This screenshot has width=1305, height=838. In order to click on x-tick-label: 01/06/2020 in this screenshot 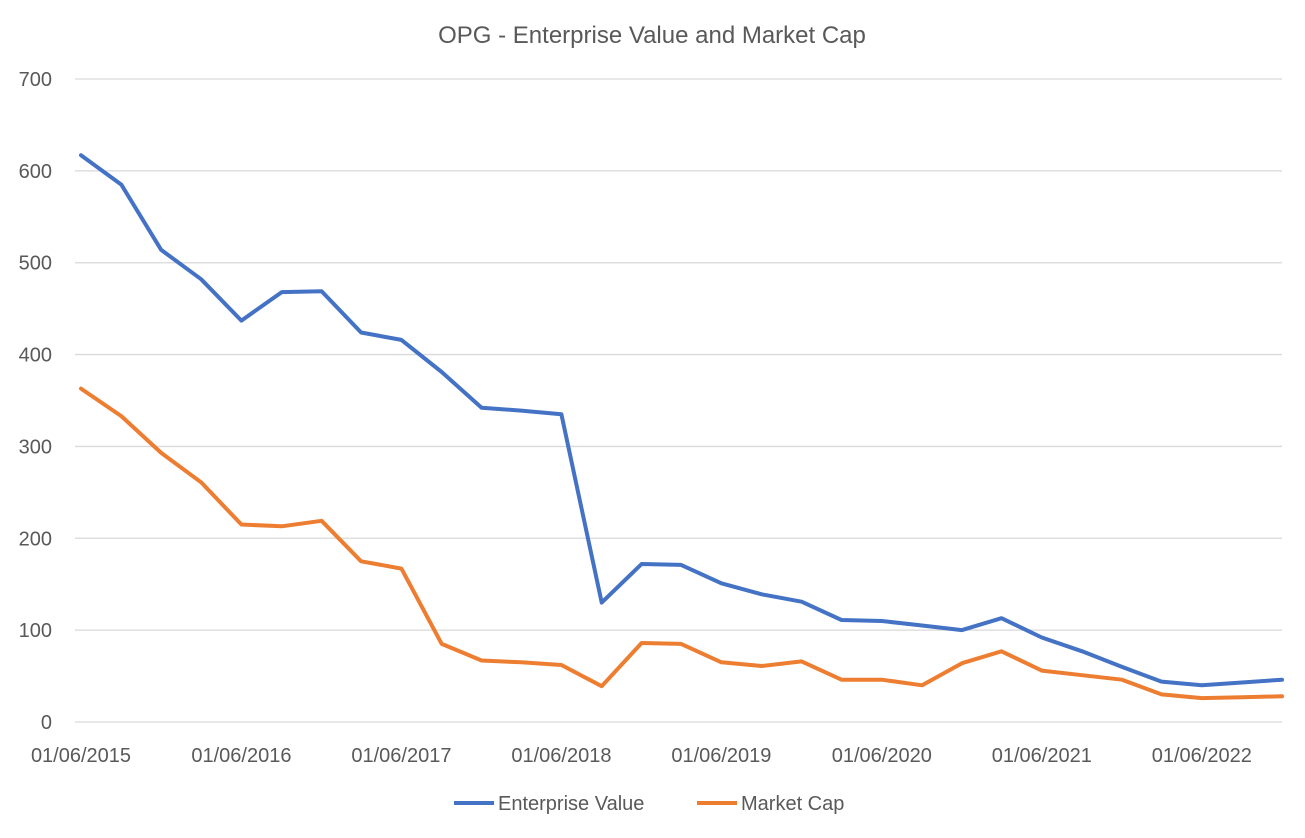, I will do `click(882, 756)`.